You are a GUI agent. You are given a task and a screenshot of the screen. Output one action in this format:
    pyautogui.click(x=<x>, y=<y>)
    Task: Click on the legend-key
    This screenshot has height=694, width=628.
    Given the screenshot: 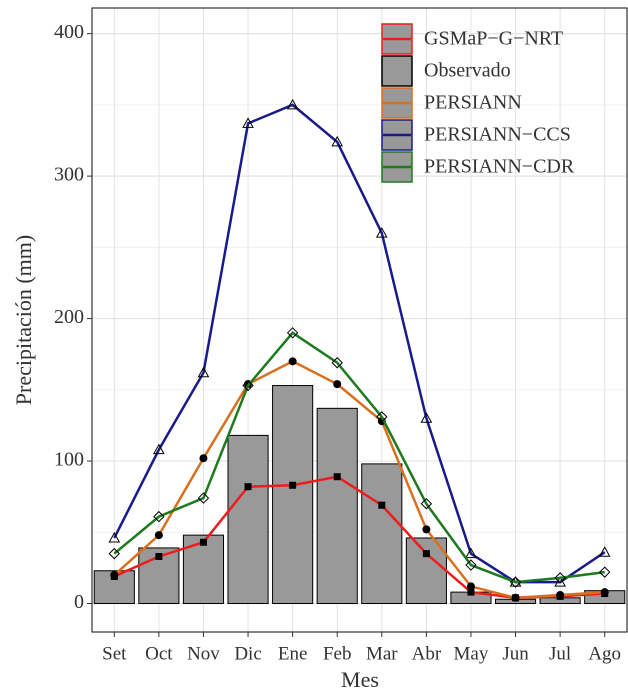 What is the action you would take?
    pyautogui.click(x=397, y=71)
    